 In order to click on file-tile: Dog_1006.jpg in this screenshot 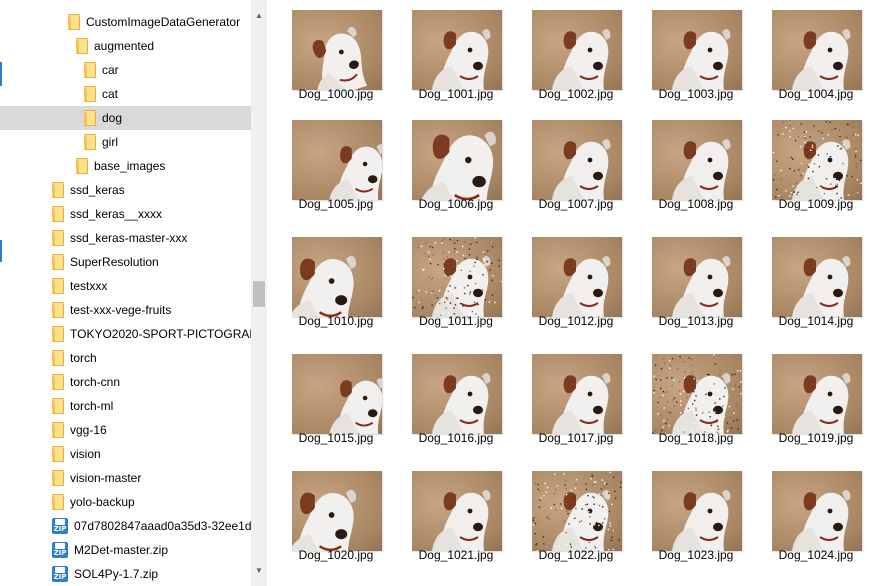, I will do `click(456, 165)`.